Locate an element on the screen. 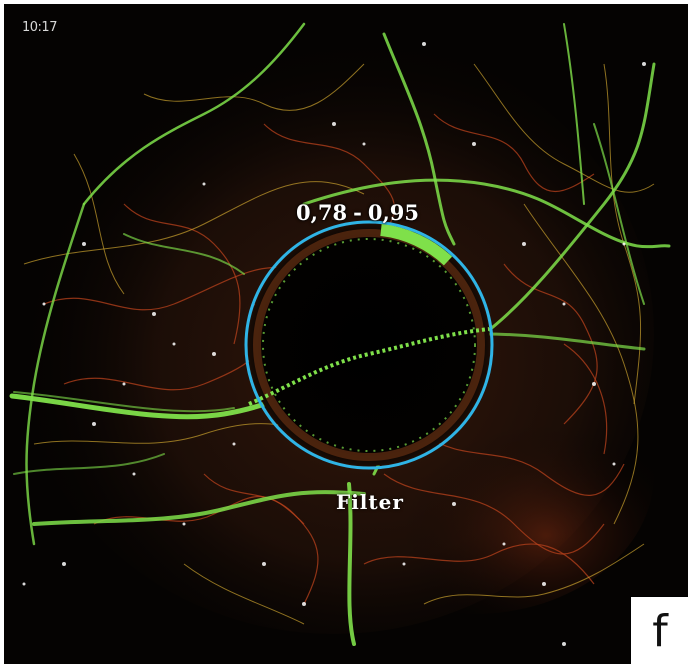  lens-ring is located at coordinates (369, 345).